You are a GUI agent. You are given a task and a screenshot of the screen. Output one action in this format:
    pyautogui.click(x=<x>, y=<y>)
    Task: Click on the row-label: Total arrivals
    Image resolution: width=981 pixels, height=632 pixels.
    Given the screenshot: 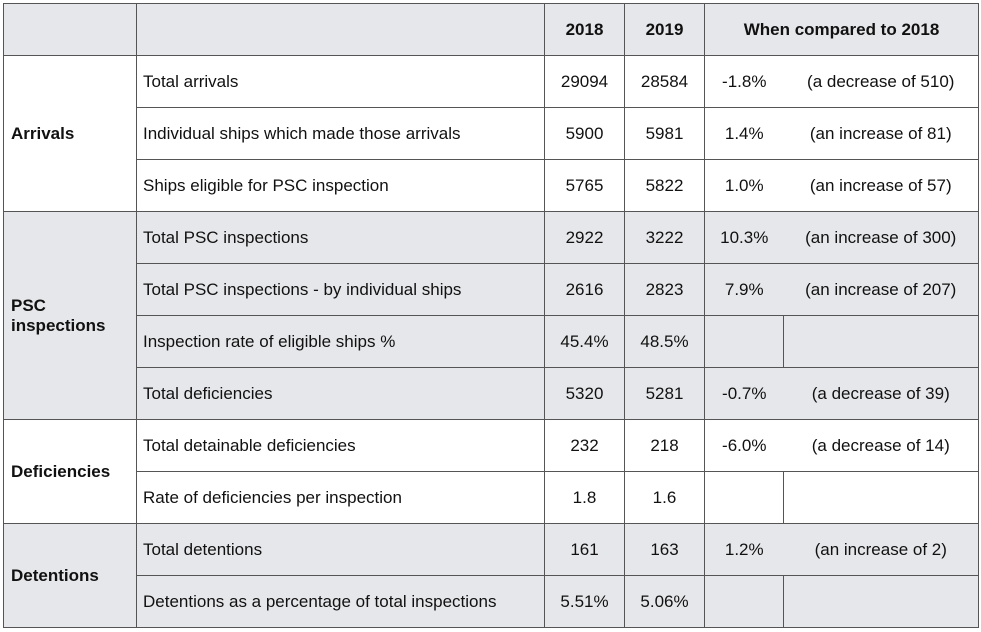 What is the action you would take?
    pyautogui.click(x=340, y=81)
    